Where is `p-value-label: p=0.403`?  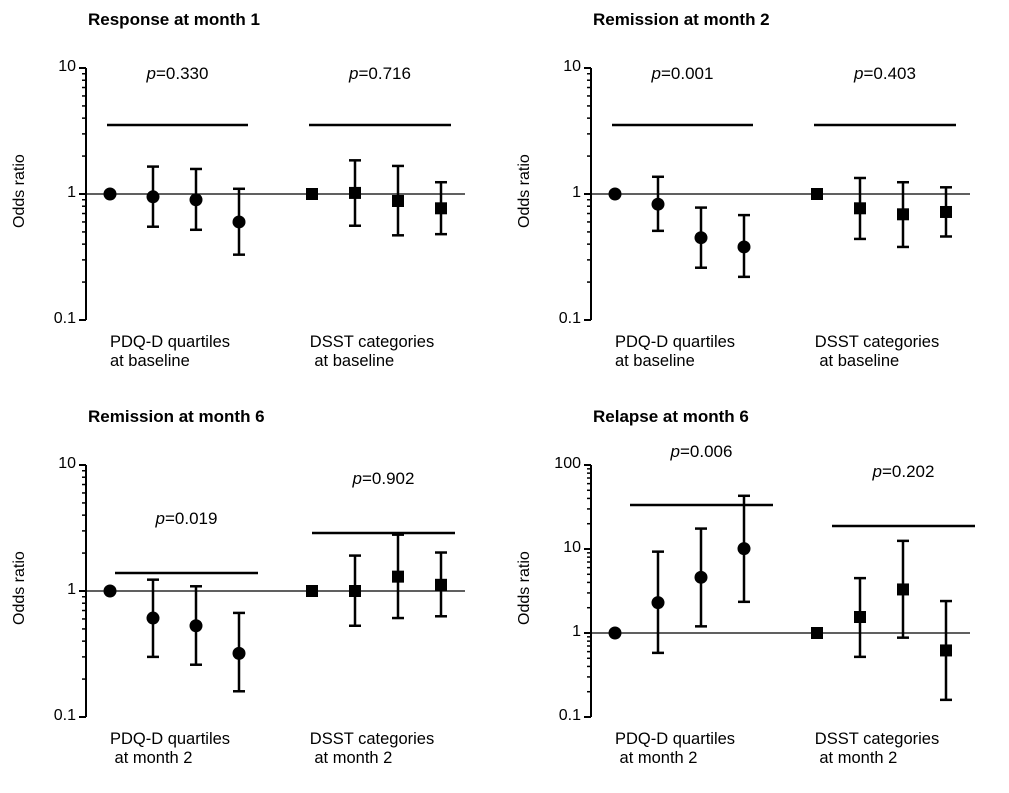
p-value-label: p=0.403 is located at coordinates (885, 73).